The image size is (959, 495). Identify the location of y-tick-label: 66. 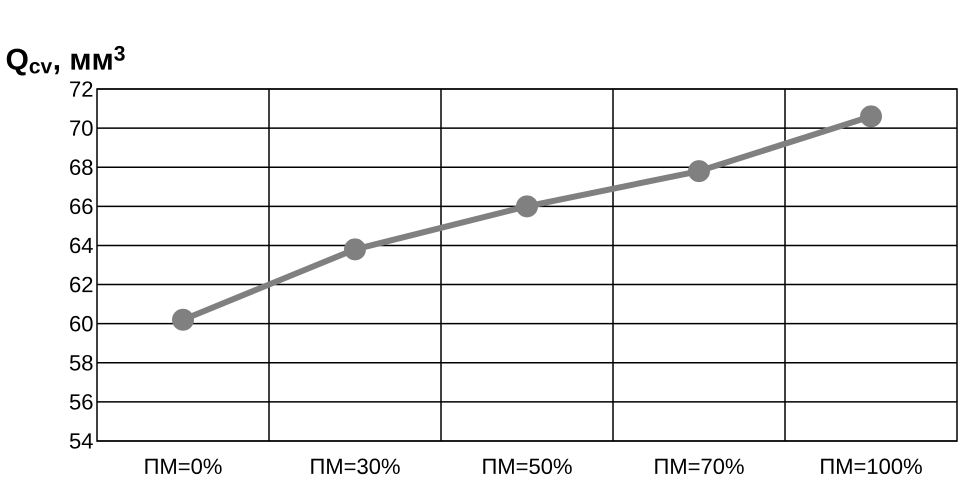
(81, 206).